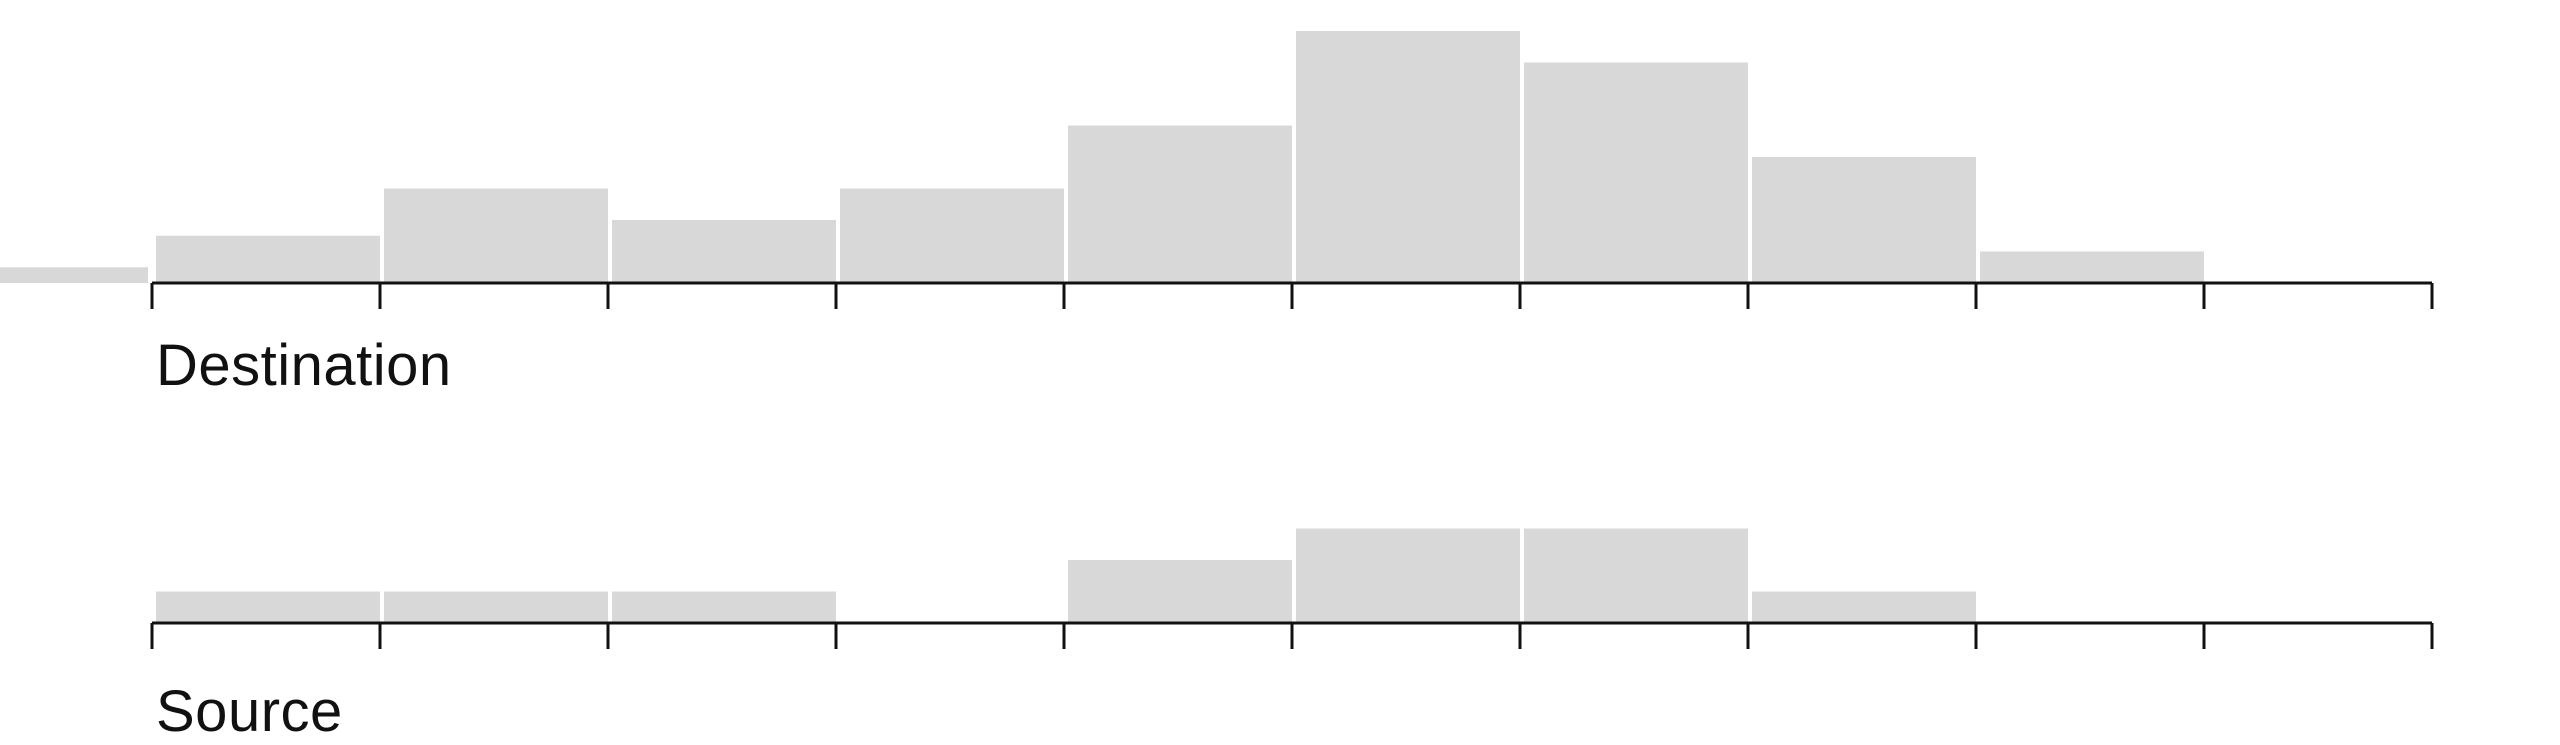 The height and width of the screenshot is (745, 2560). I want to click on destination-underflow-bar, so click(74, 275).